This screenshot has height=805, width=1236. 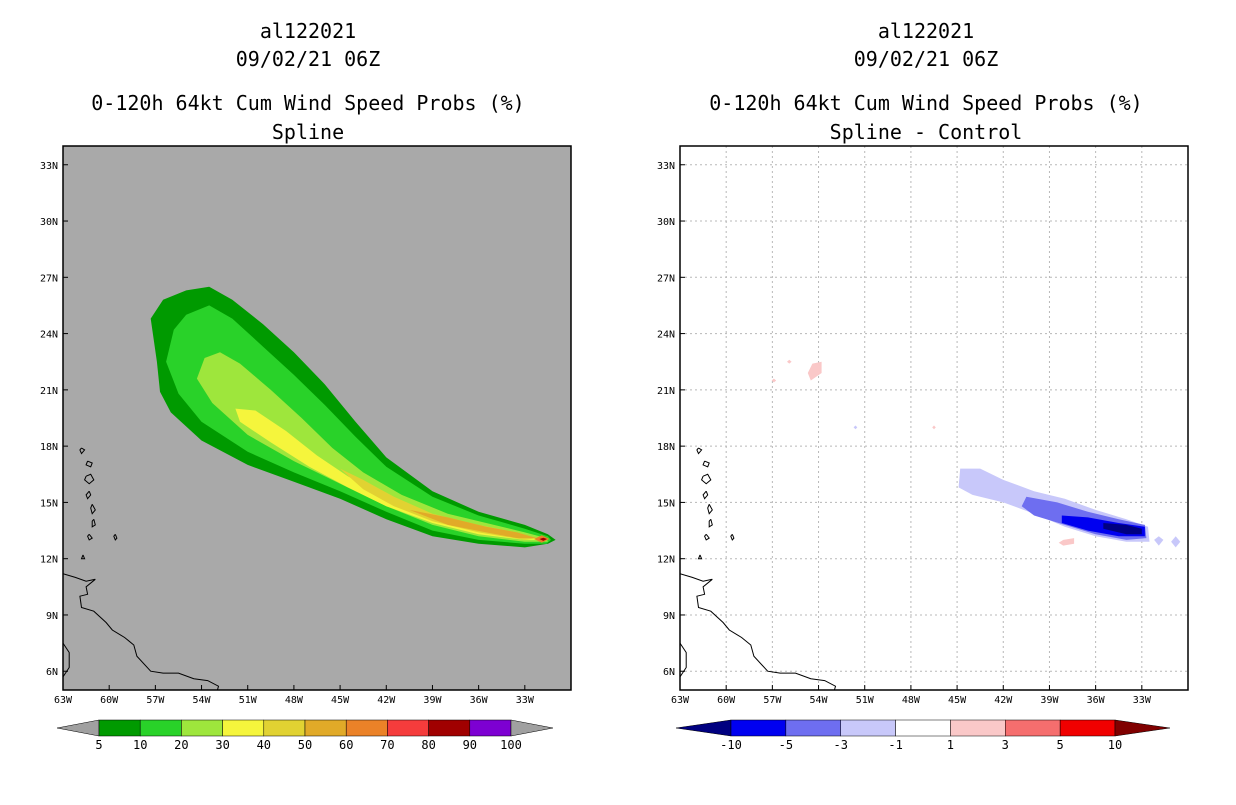 I want to click on left-contours, so click(x=353, y=417).